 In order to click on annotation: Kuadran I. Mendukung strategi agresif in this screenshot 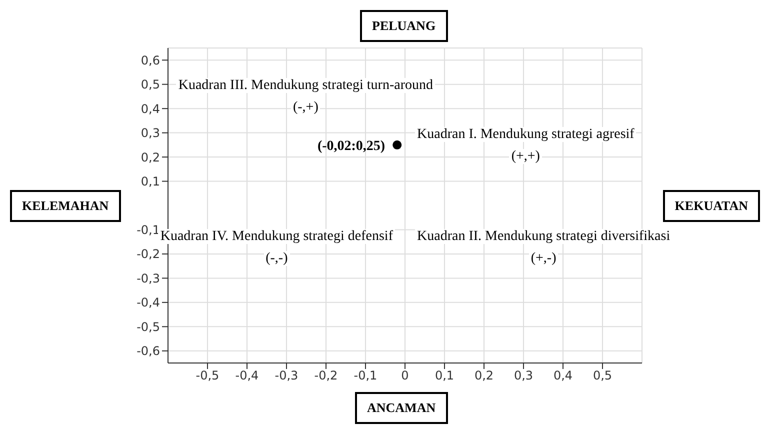, I will do `click(525, 134)`.